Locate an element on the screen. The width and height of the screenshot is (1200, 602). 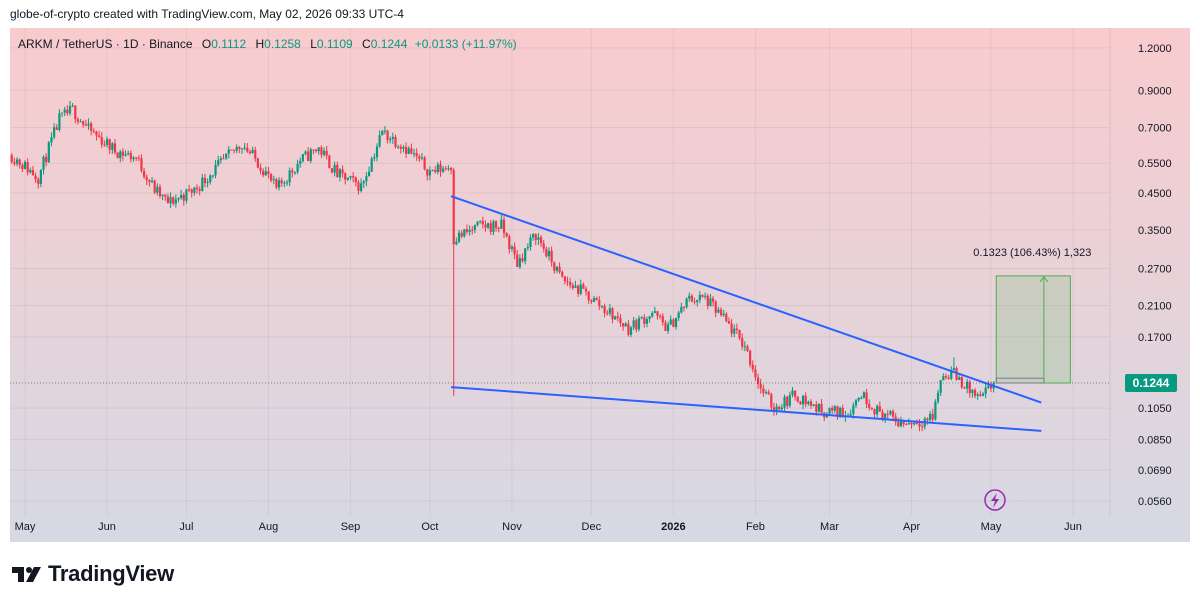
alert-icon is located at coordinates (995, 500).